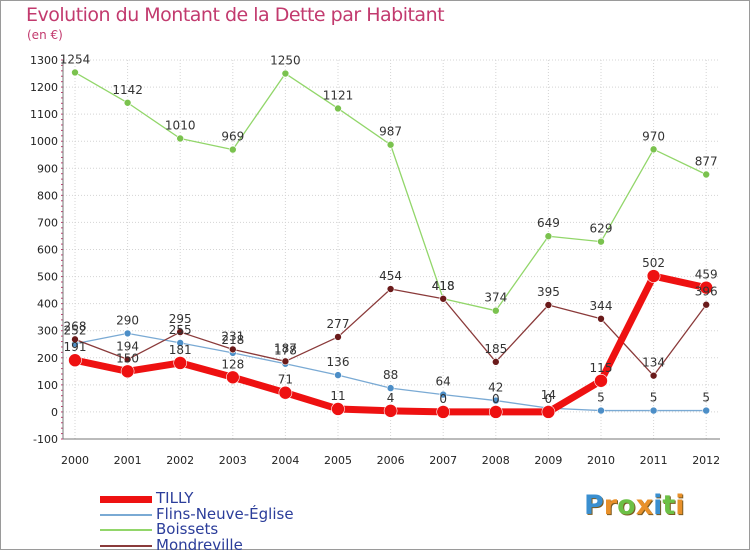 Image resolution: width=750 pixels, height=554 pixels. Describe the element at coordinates (495, 298) in the screenshot. I see `data-label-boissets: 374` at that location.